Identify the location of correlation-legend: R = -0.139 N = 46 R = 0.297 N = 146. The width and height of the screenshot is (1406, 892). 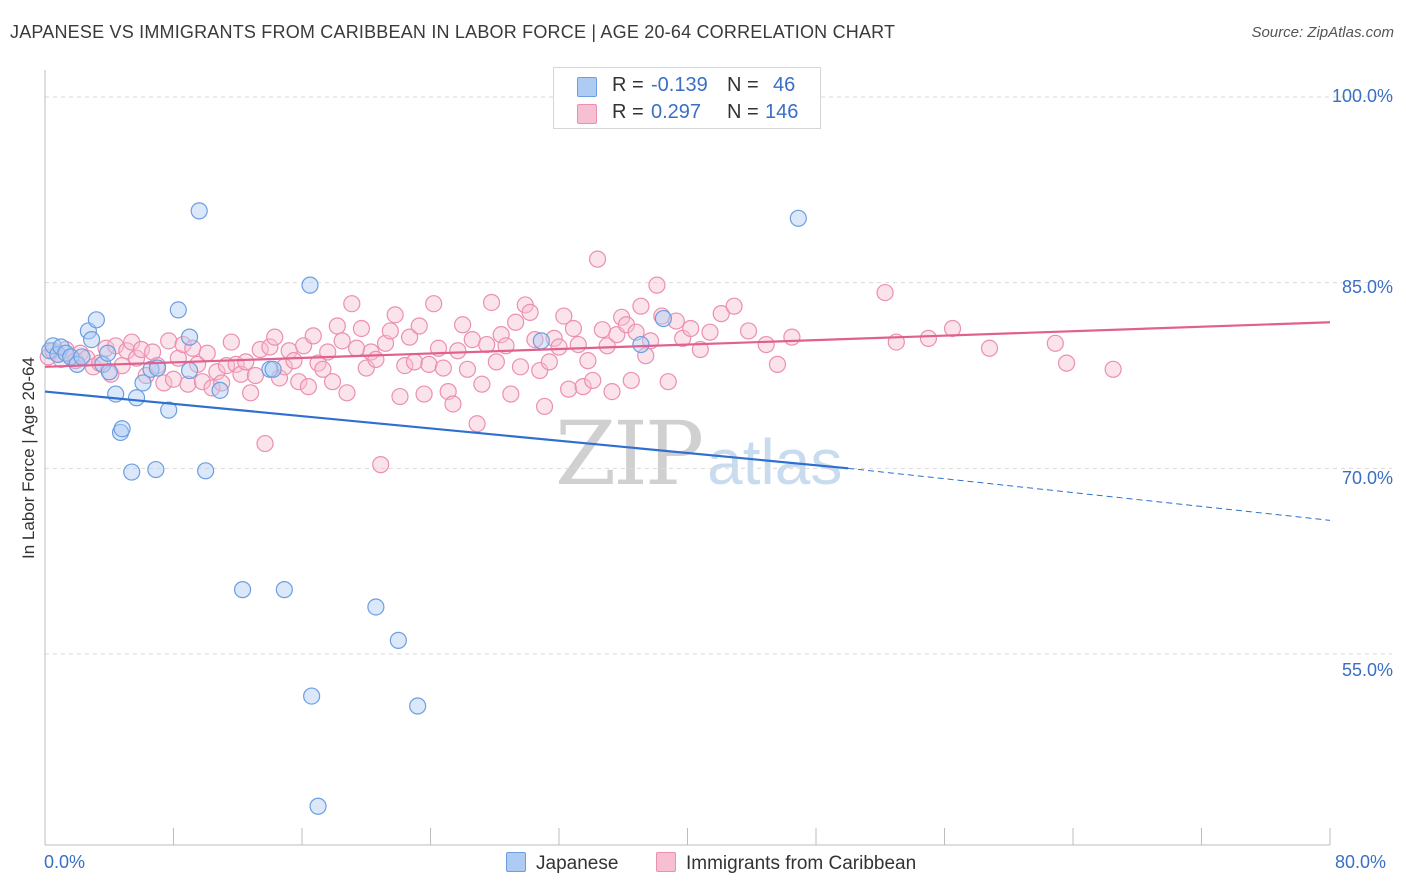
(687, 98).